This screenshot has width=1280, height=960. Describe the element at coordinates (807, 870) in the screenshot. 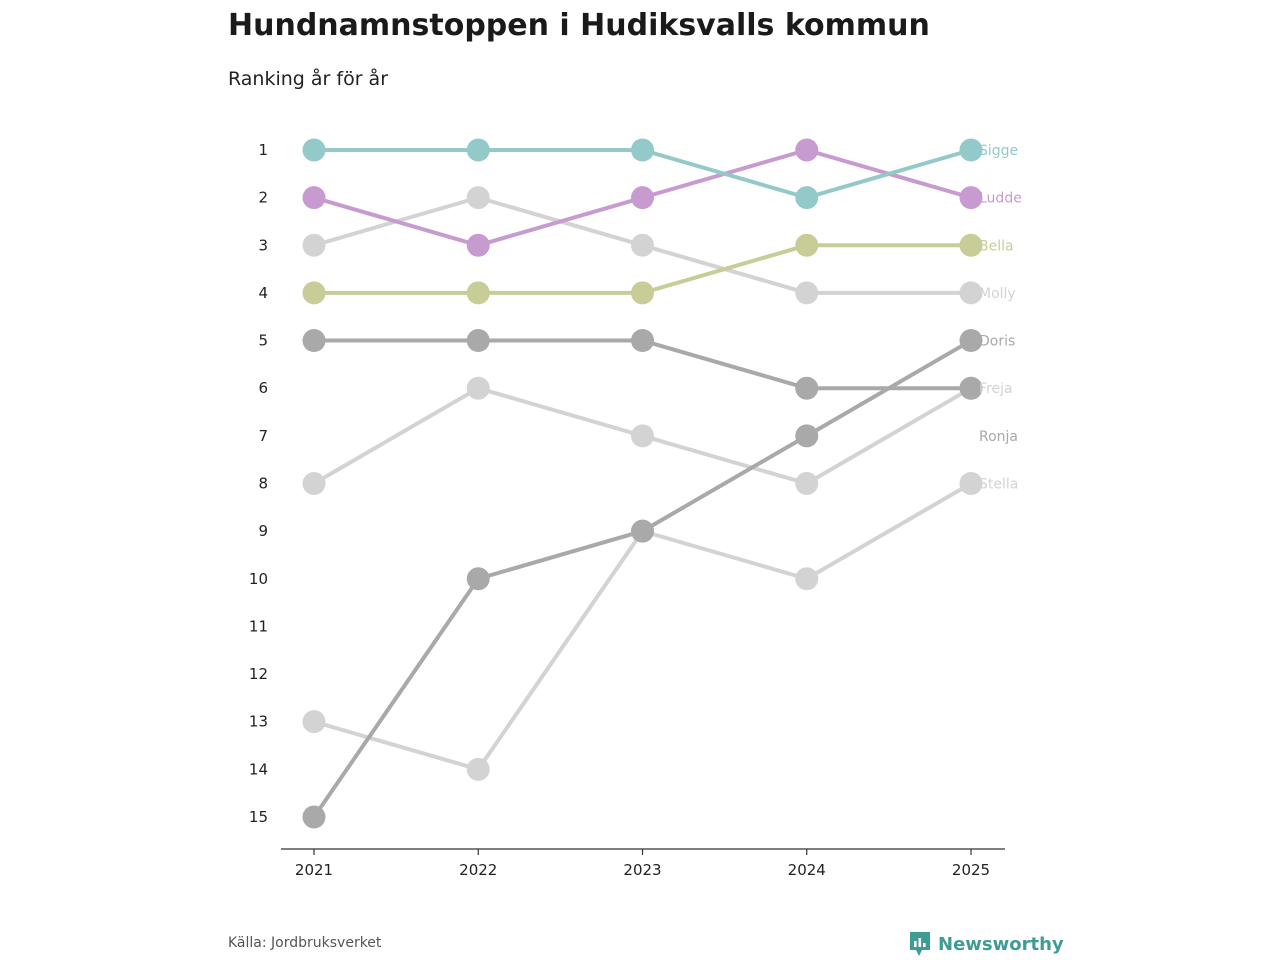

I see `x-tick-label: 2024` at that location.